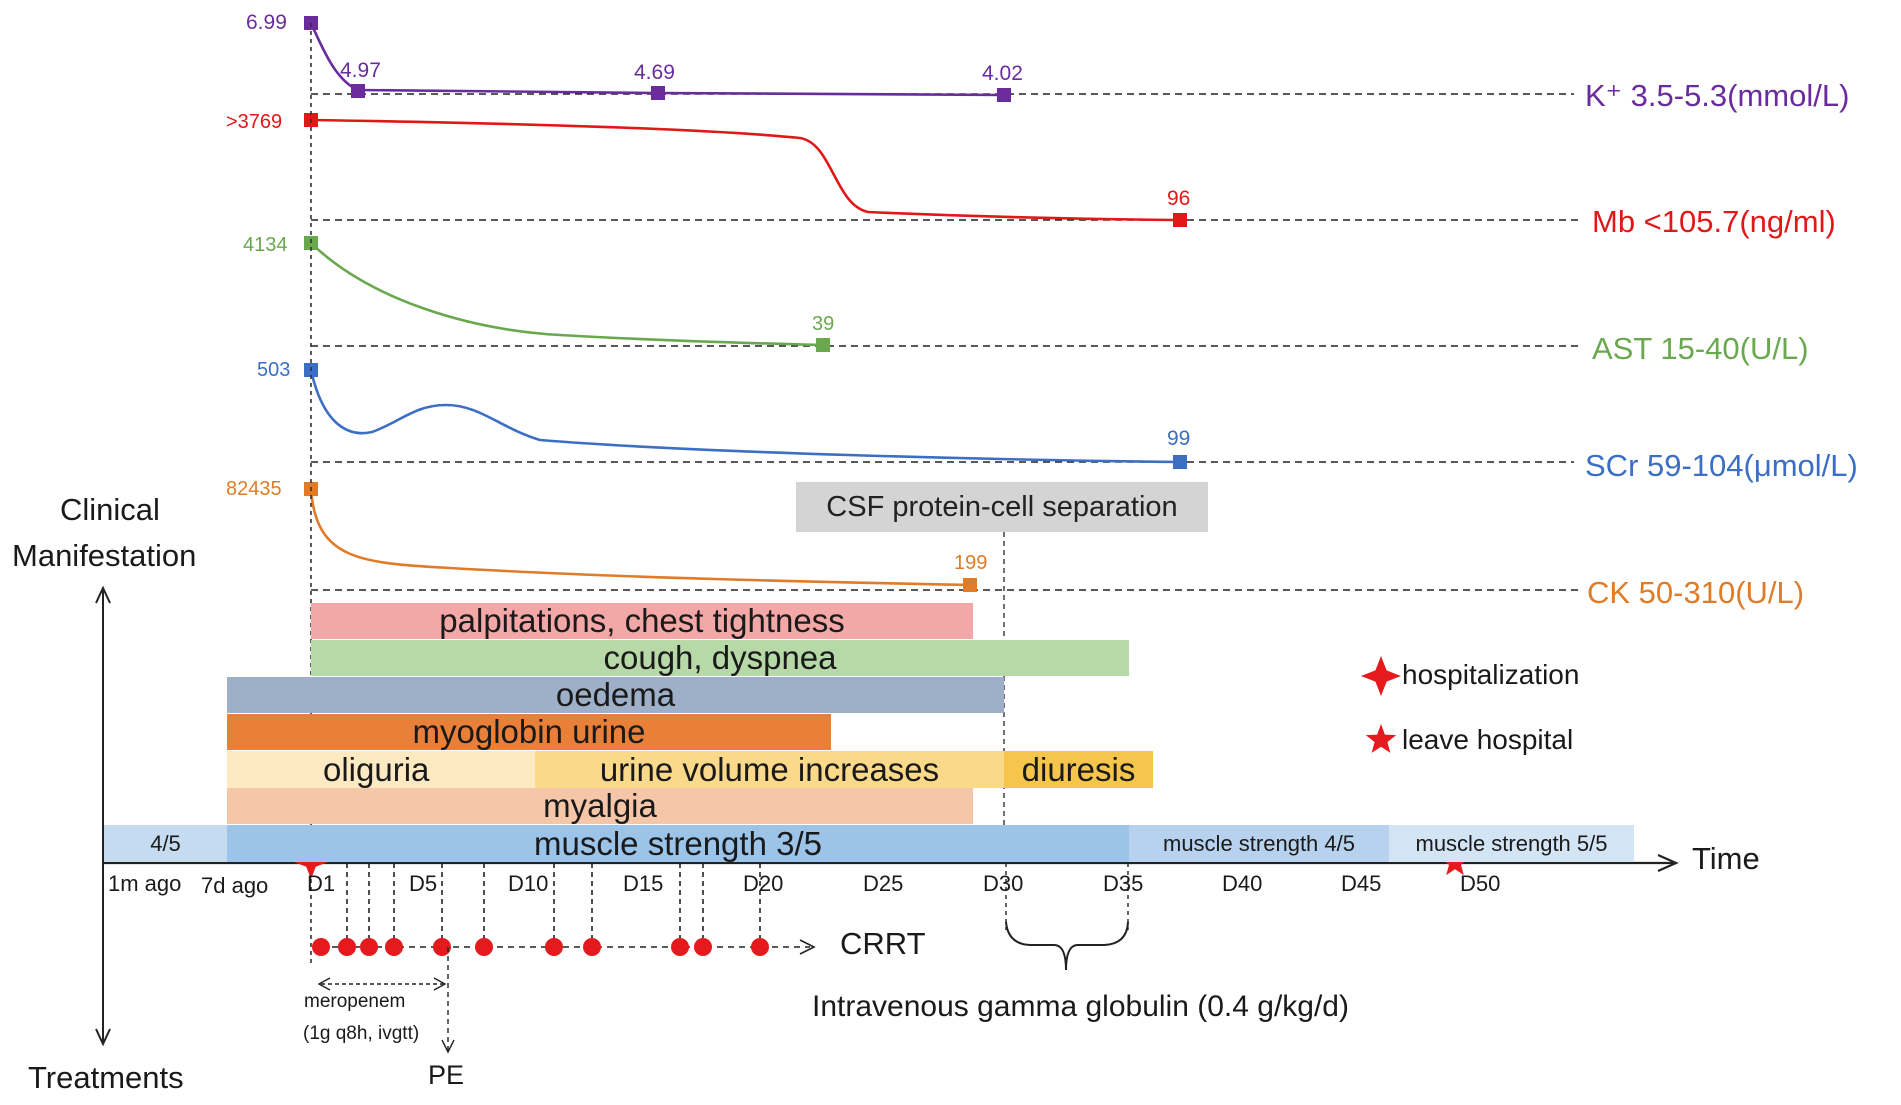  I want to click on pe-label: PE, so click(446, 1075).